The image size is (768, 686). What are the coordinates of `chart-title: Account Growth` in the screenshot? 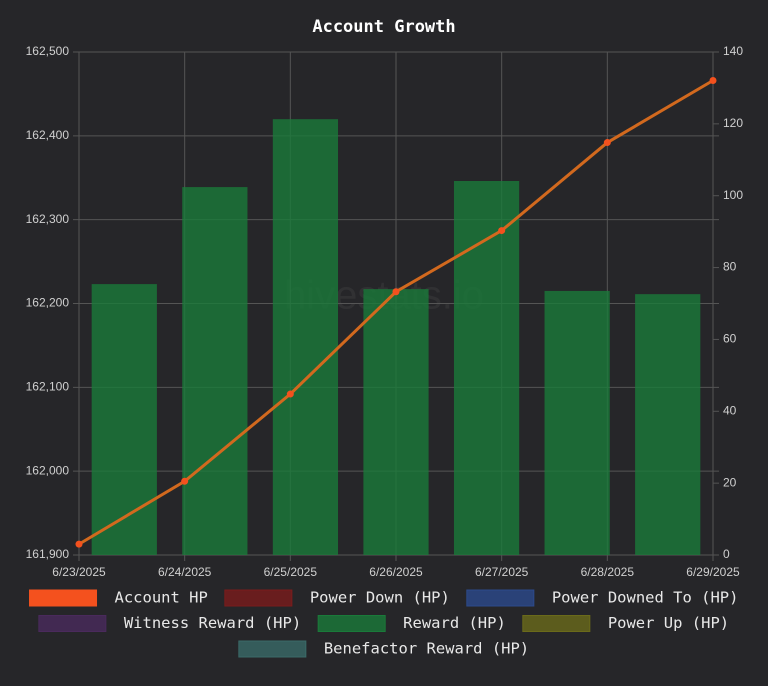 It's located at (383, 27).